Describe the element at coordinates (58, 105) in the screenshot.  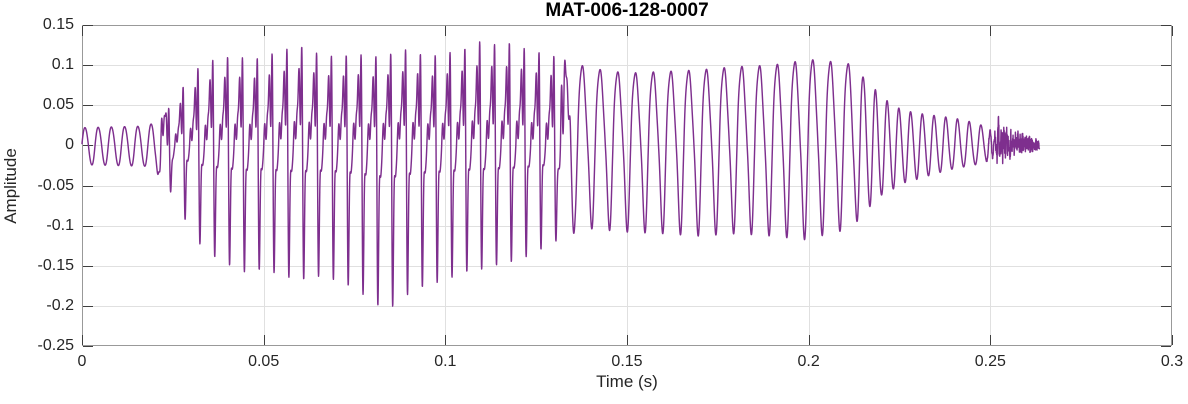
I see `y-tick-label: 0.05` at that location.